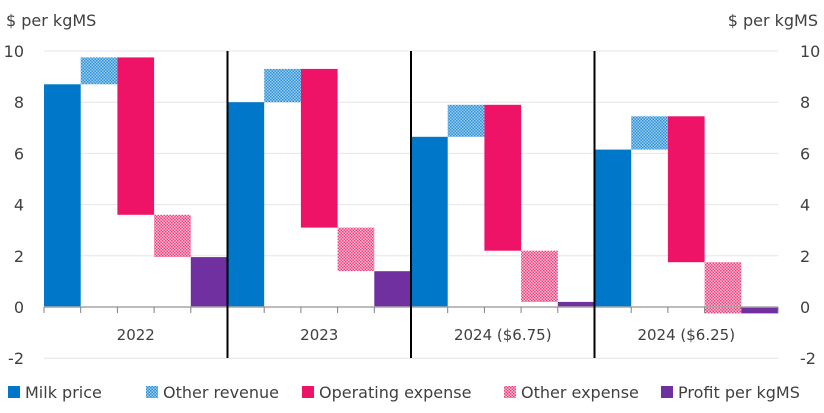  I want to click on y-axis-title-left: $ per kgMS, so click(51, 20).